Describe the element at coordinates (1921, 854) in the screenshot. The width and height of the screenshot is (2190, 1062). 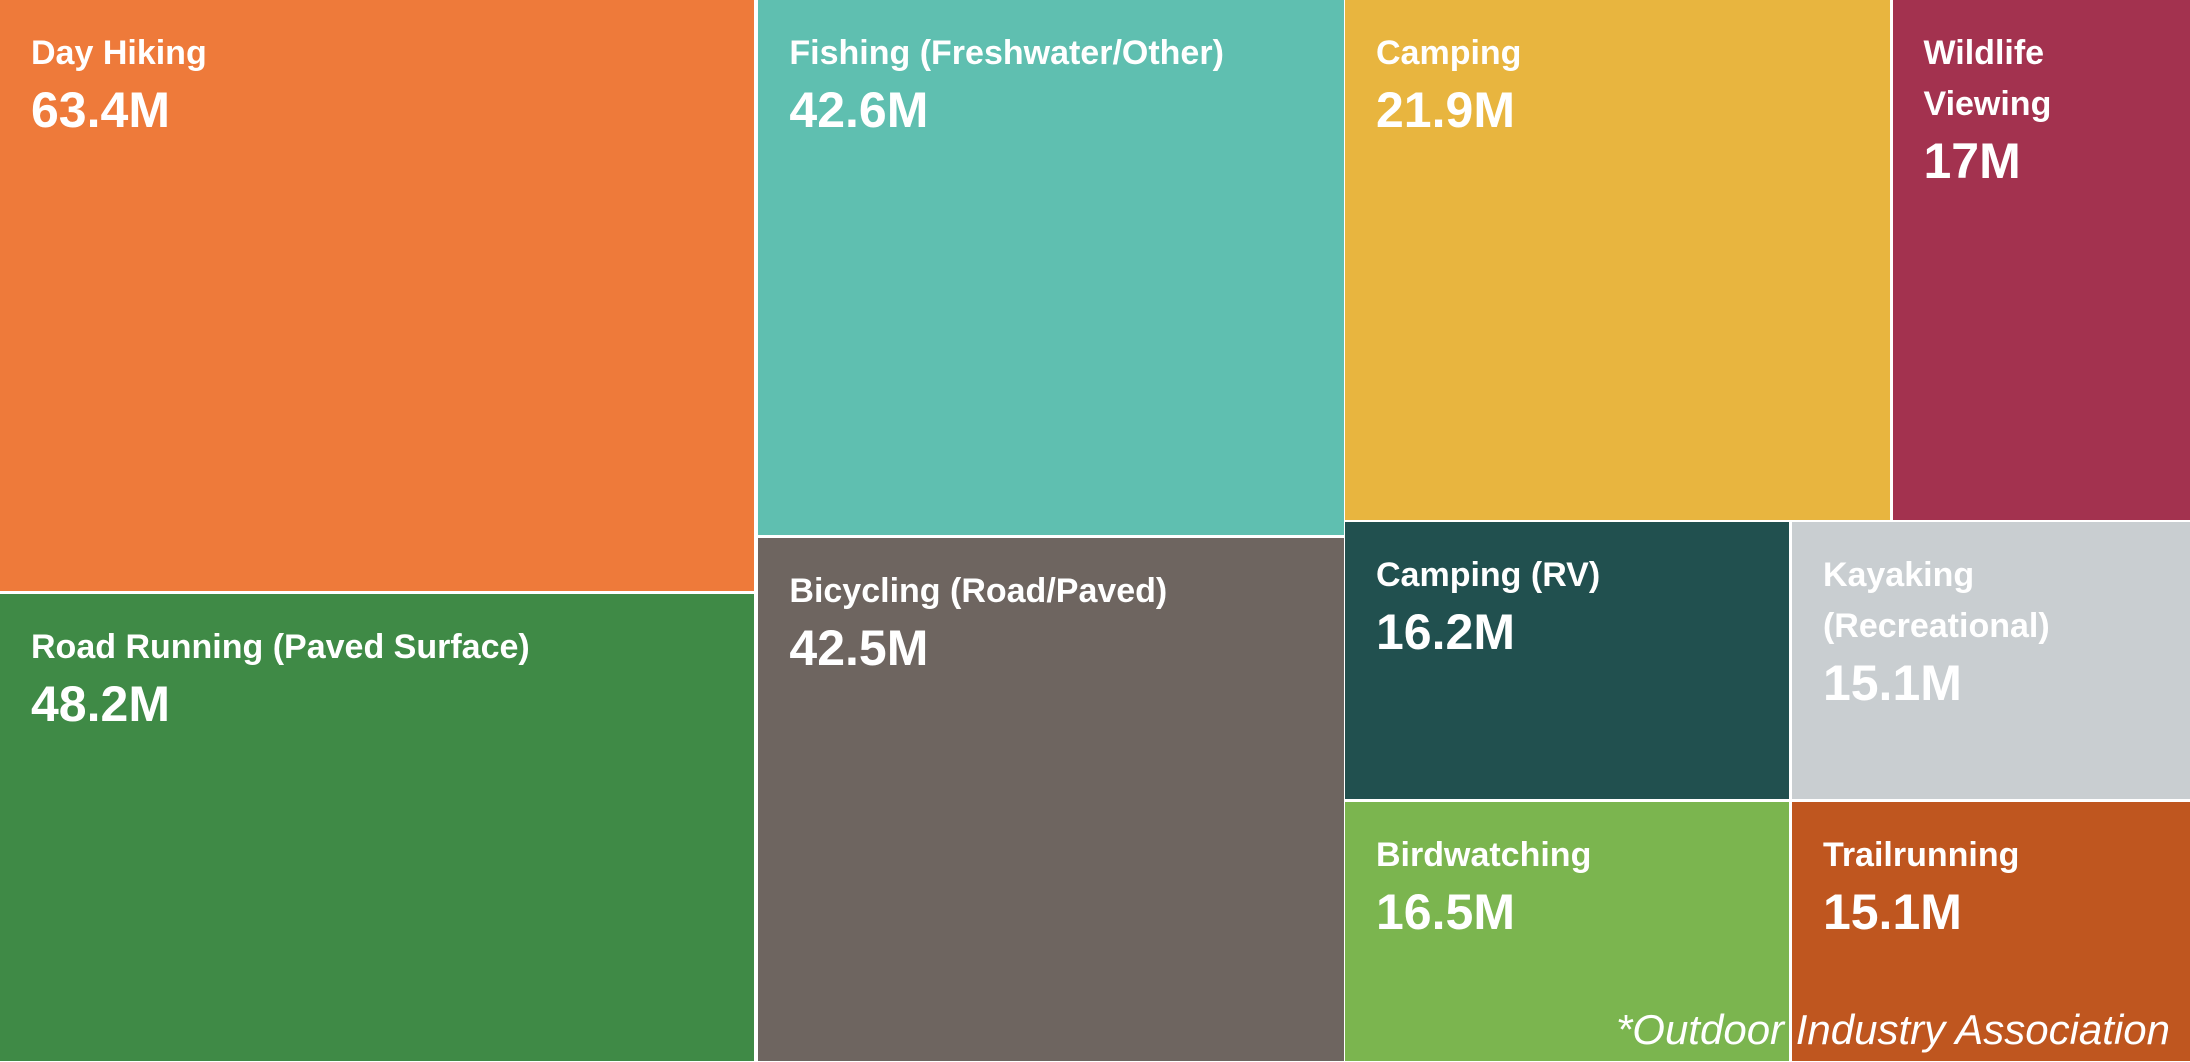
I see `tile-name: Trailrunning` at that location.